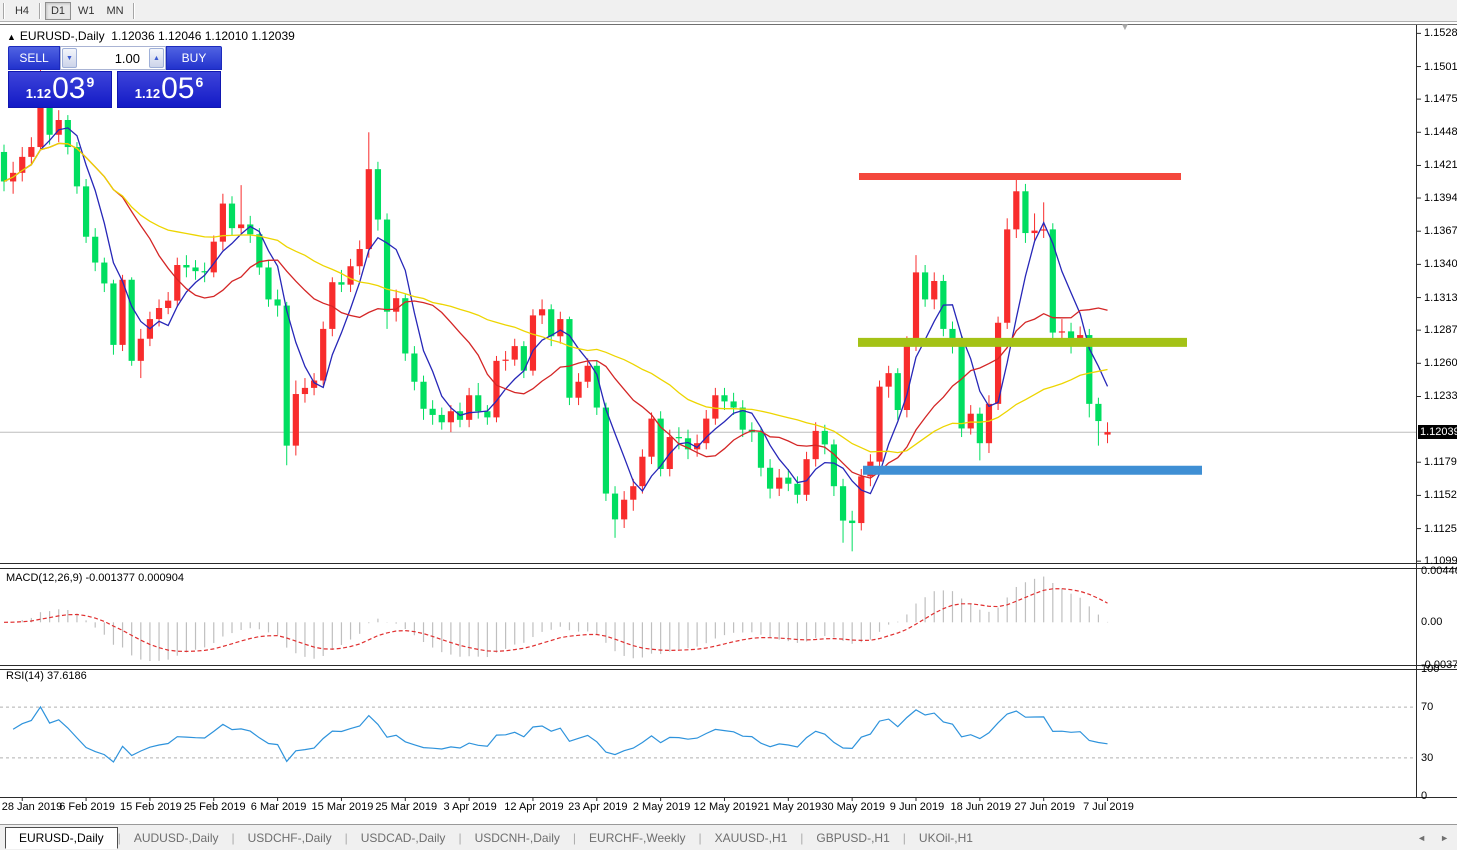 The height and width of the screenshot is (850, 1457). I want to click on buy-button: BUY, so click(194, 58).